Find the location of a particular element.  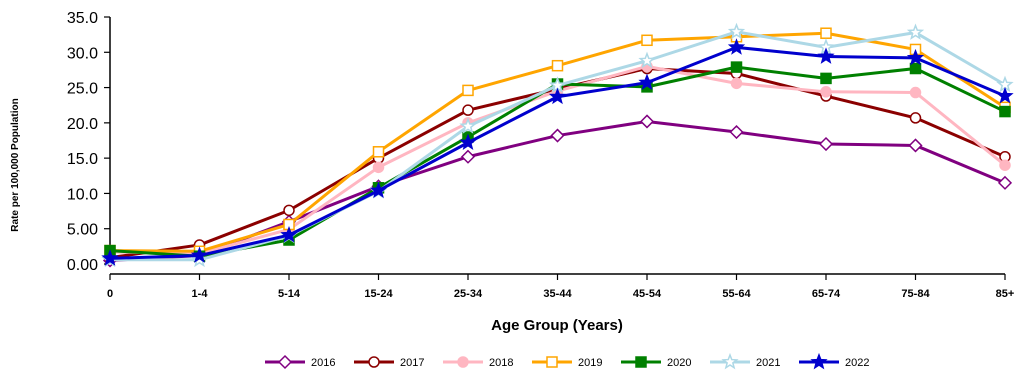

x-tick-label: 1-4 is located at coordinates (200, 294).